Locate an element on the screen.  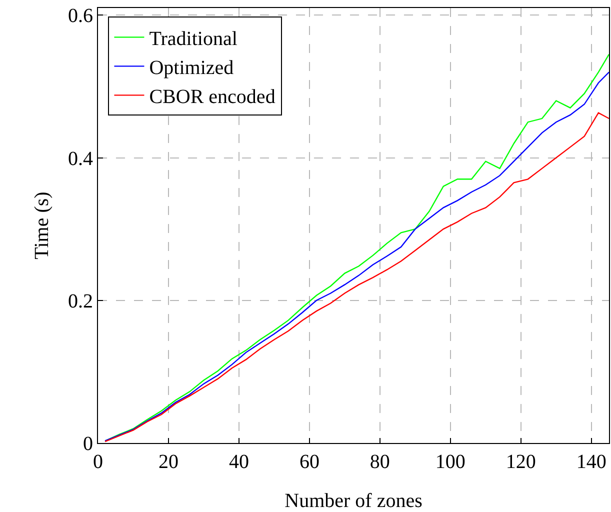
y-tick-label: 0 is located at coordinates (88, 444).